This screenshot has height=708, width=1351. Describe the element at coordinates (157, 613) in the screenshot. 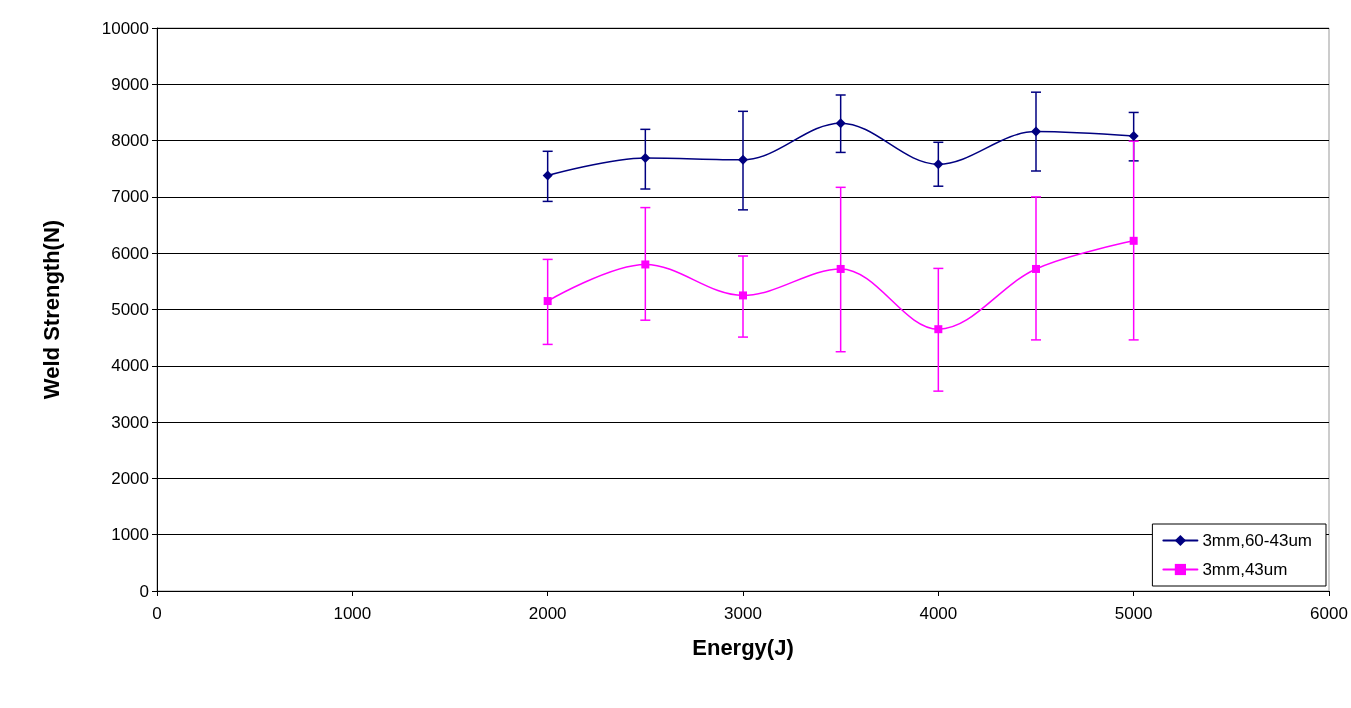

I see `x-tick-label: 0` at that location.